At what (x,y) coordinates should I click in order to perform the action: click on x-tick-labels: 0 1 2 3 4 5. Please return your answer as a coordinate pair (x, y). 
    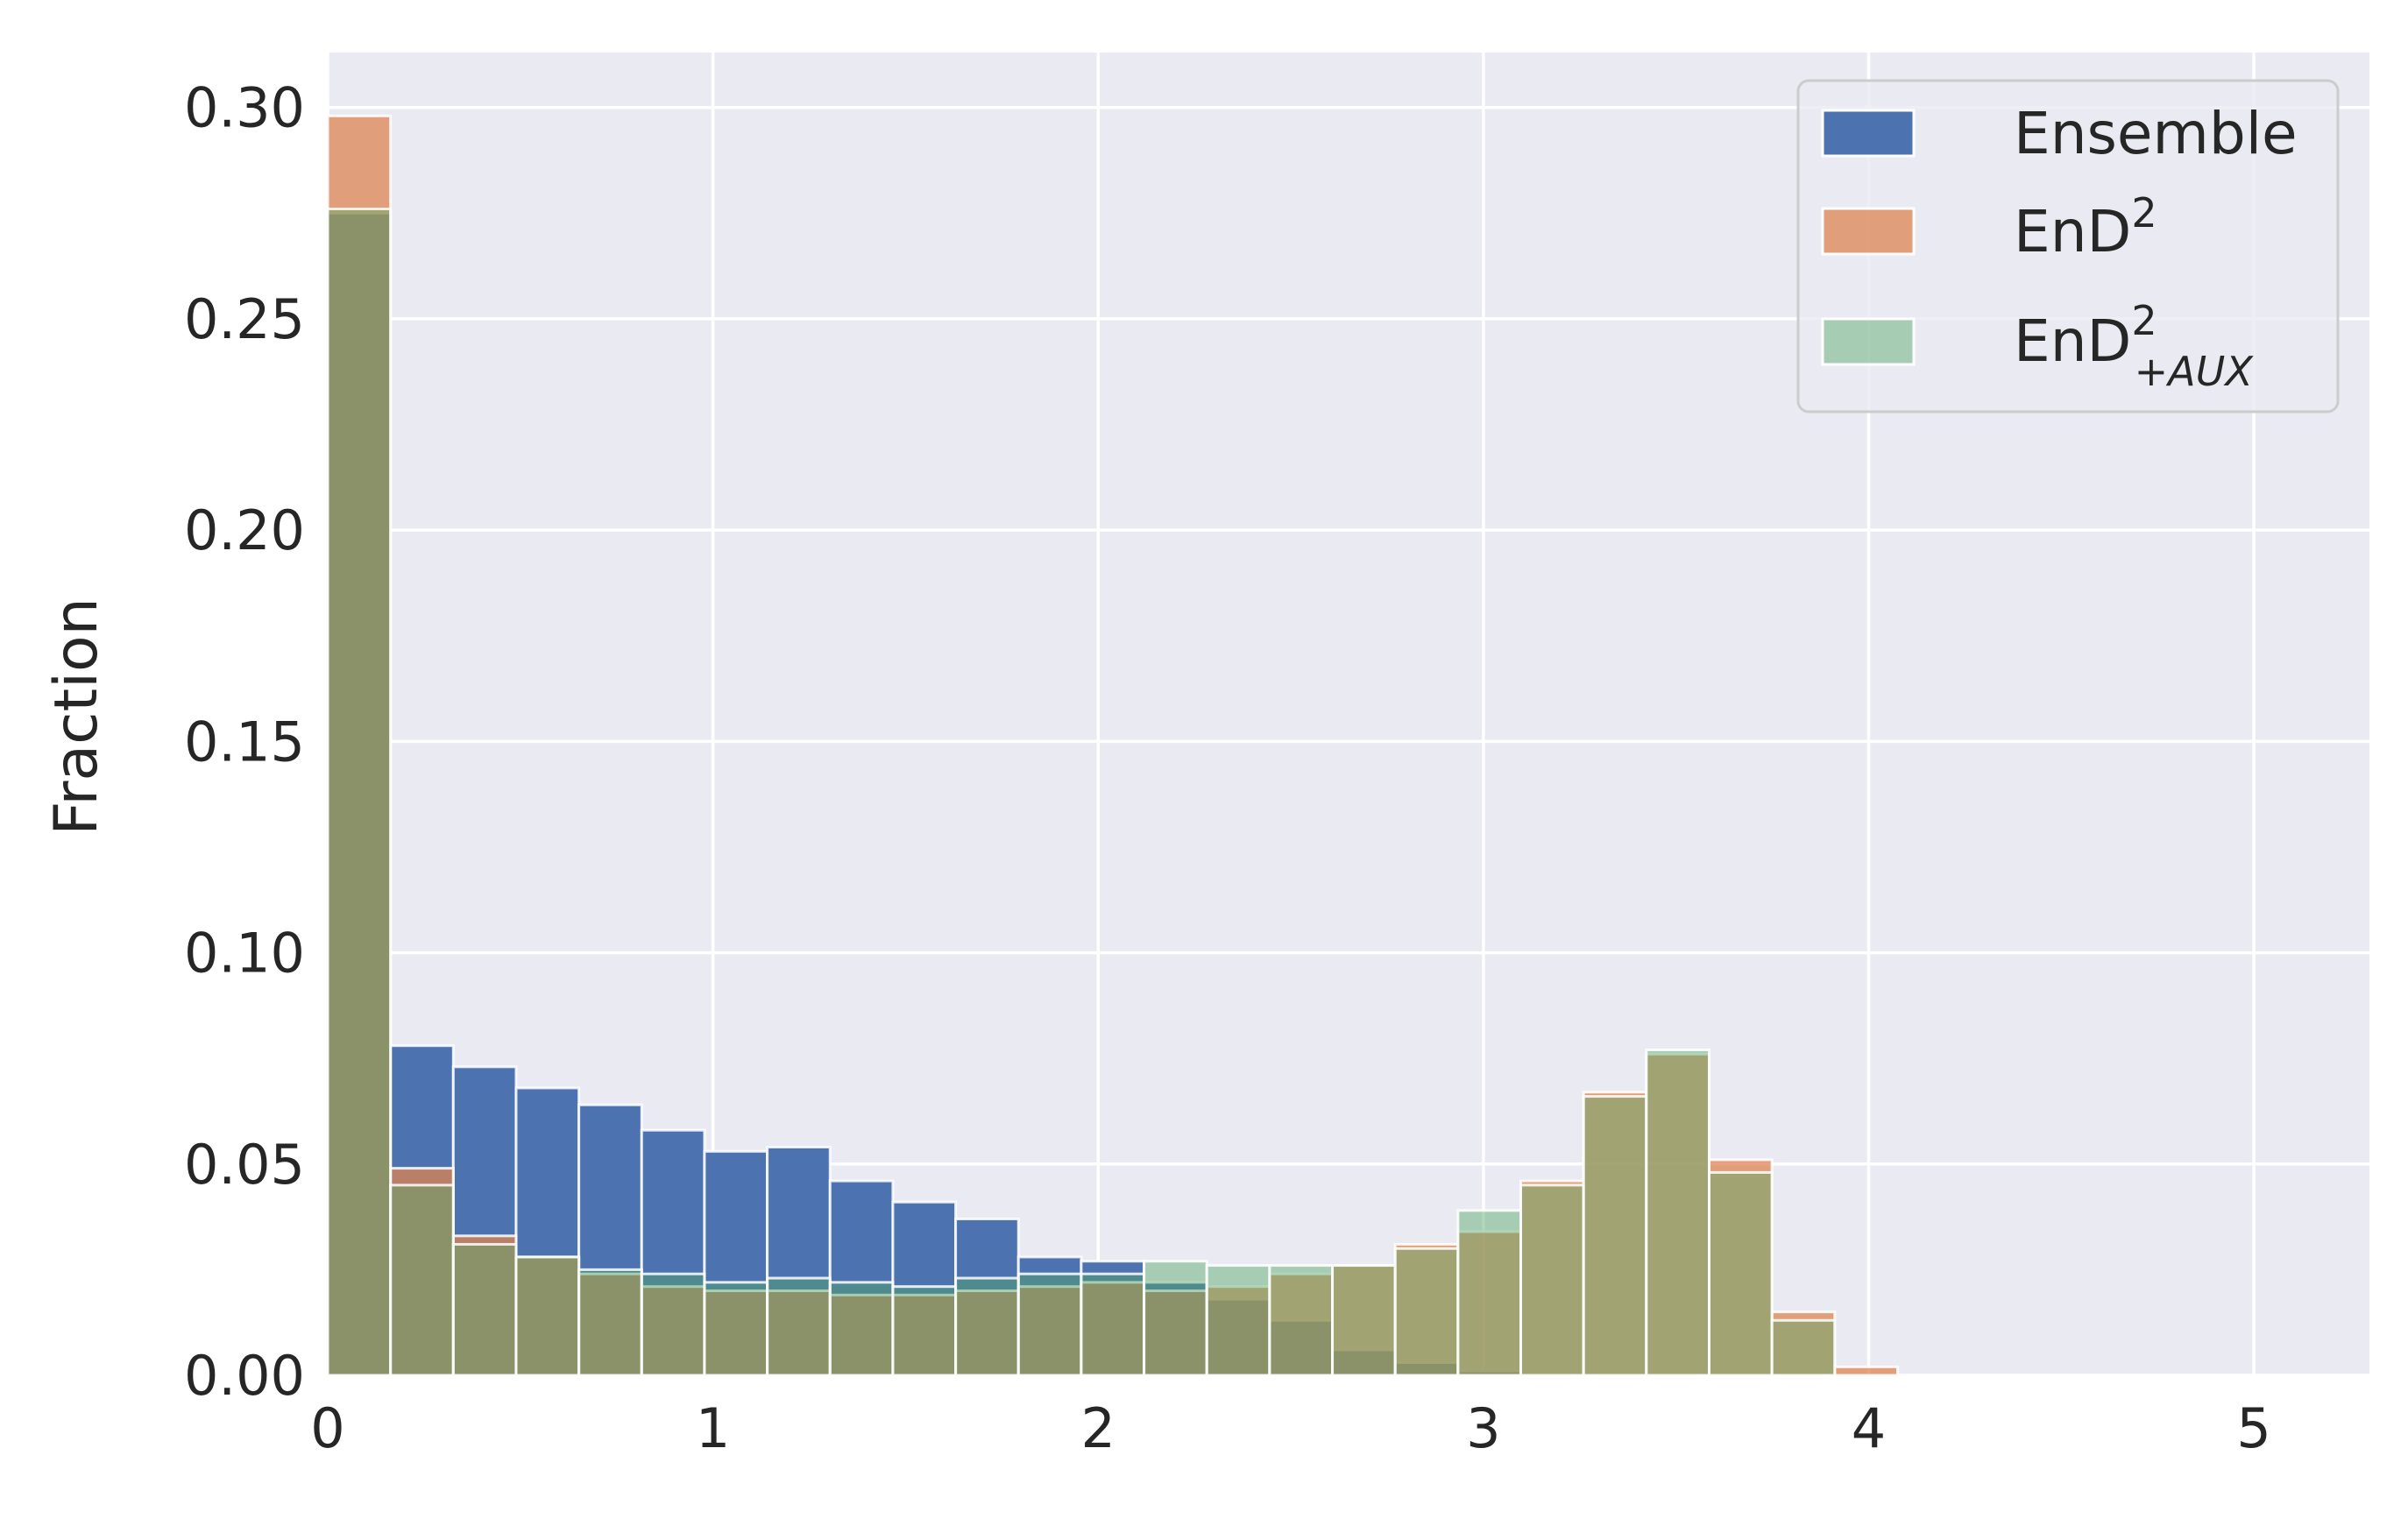
    Looking at the image, I should click on (1290, 1428).